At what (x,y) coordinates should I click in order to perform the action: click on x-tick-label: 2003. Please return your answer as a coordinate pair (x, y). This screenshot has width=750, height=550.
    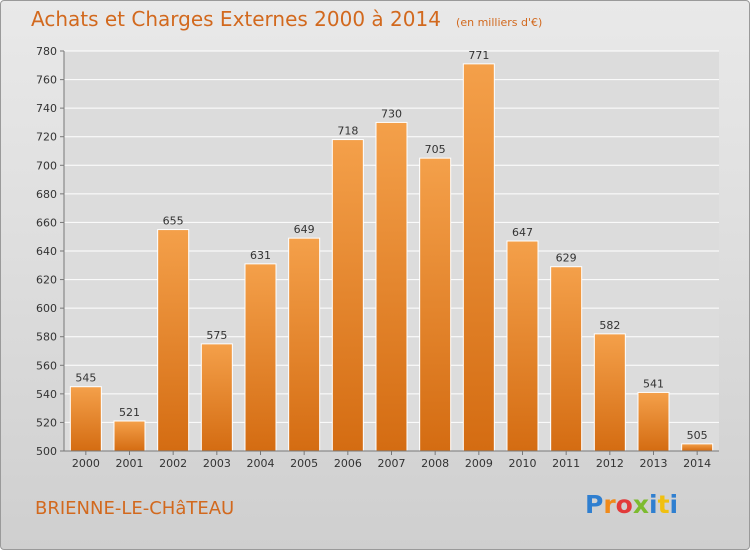
    Looking at the image, I should click on (217, 463).